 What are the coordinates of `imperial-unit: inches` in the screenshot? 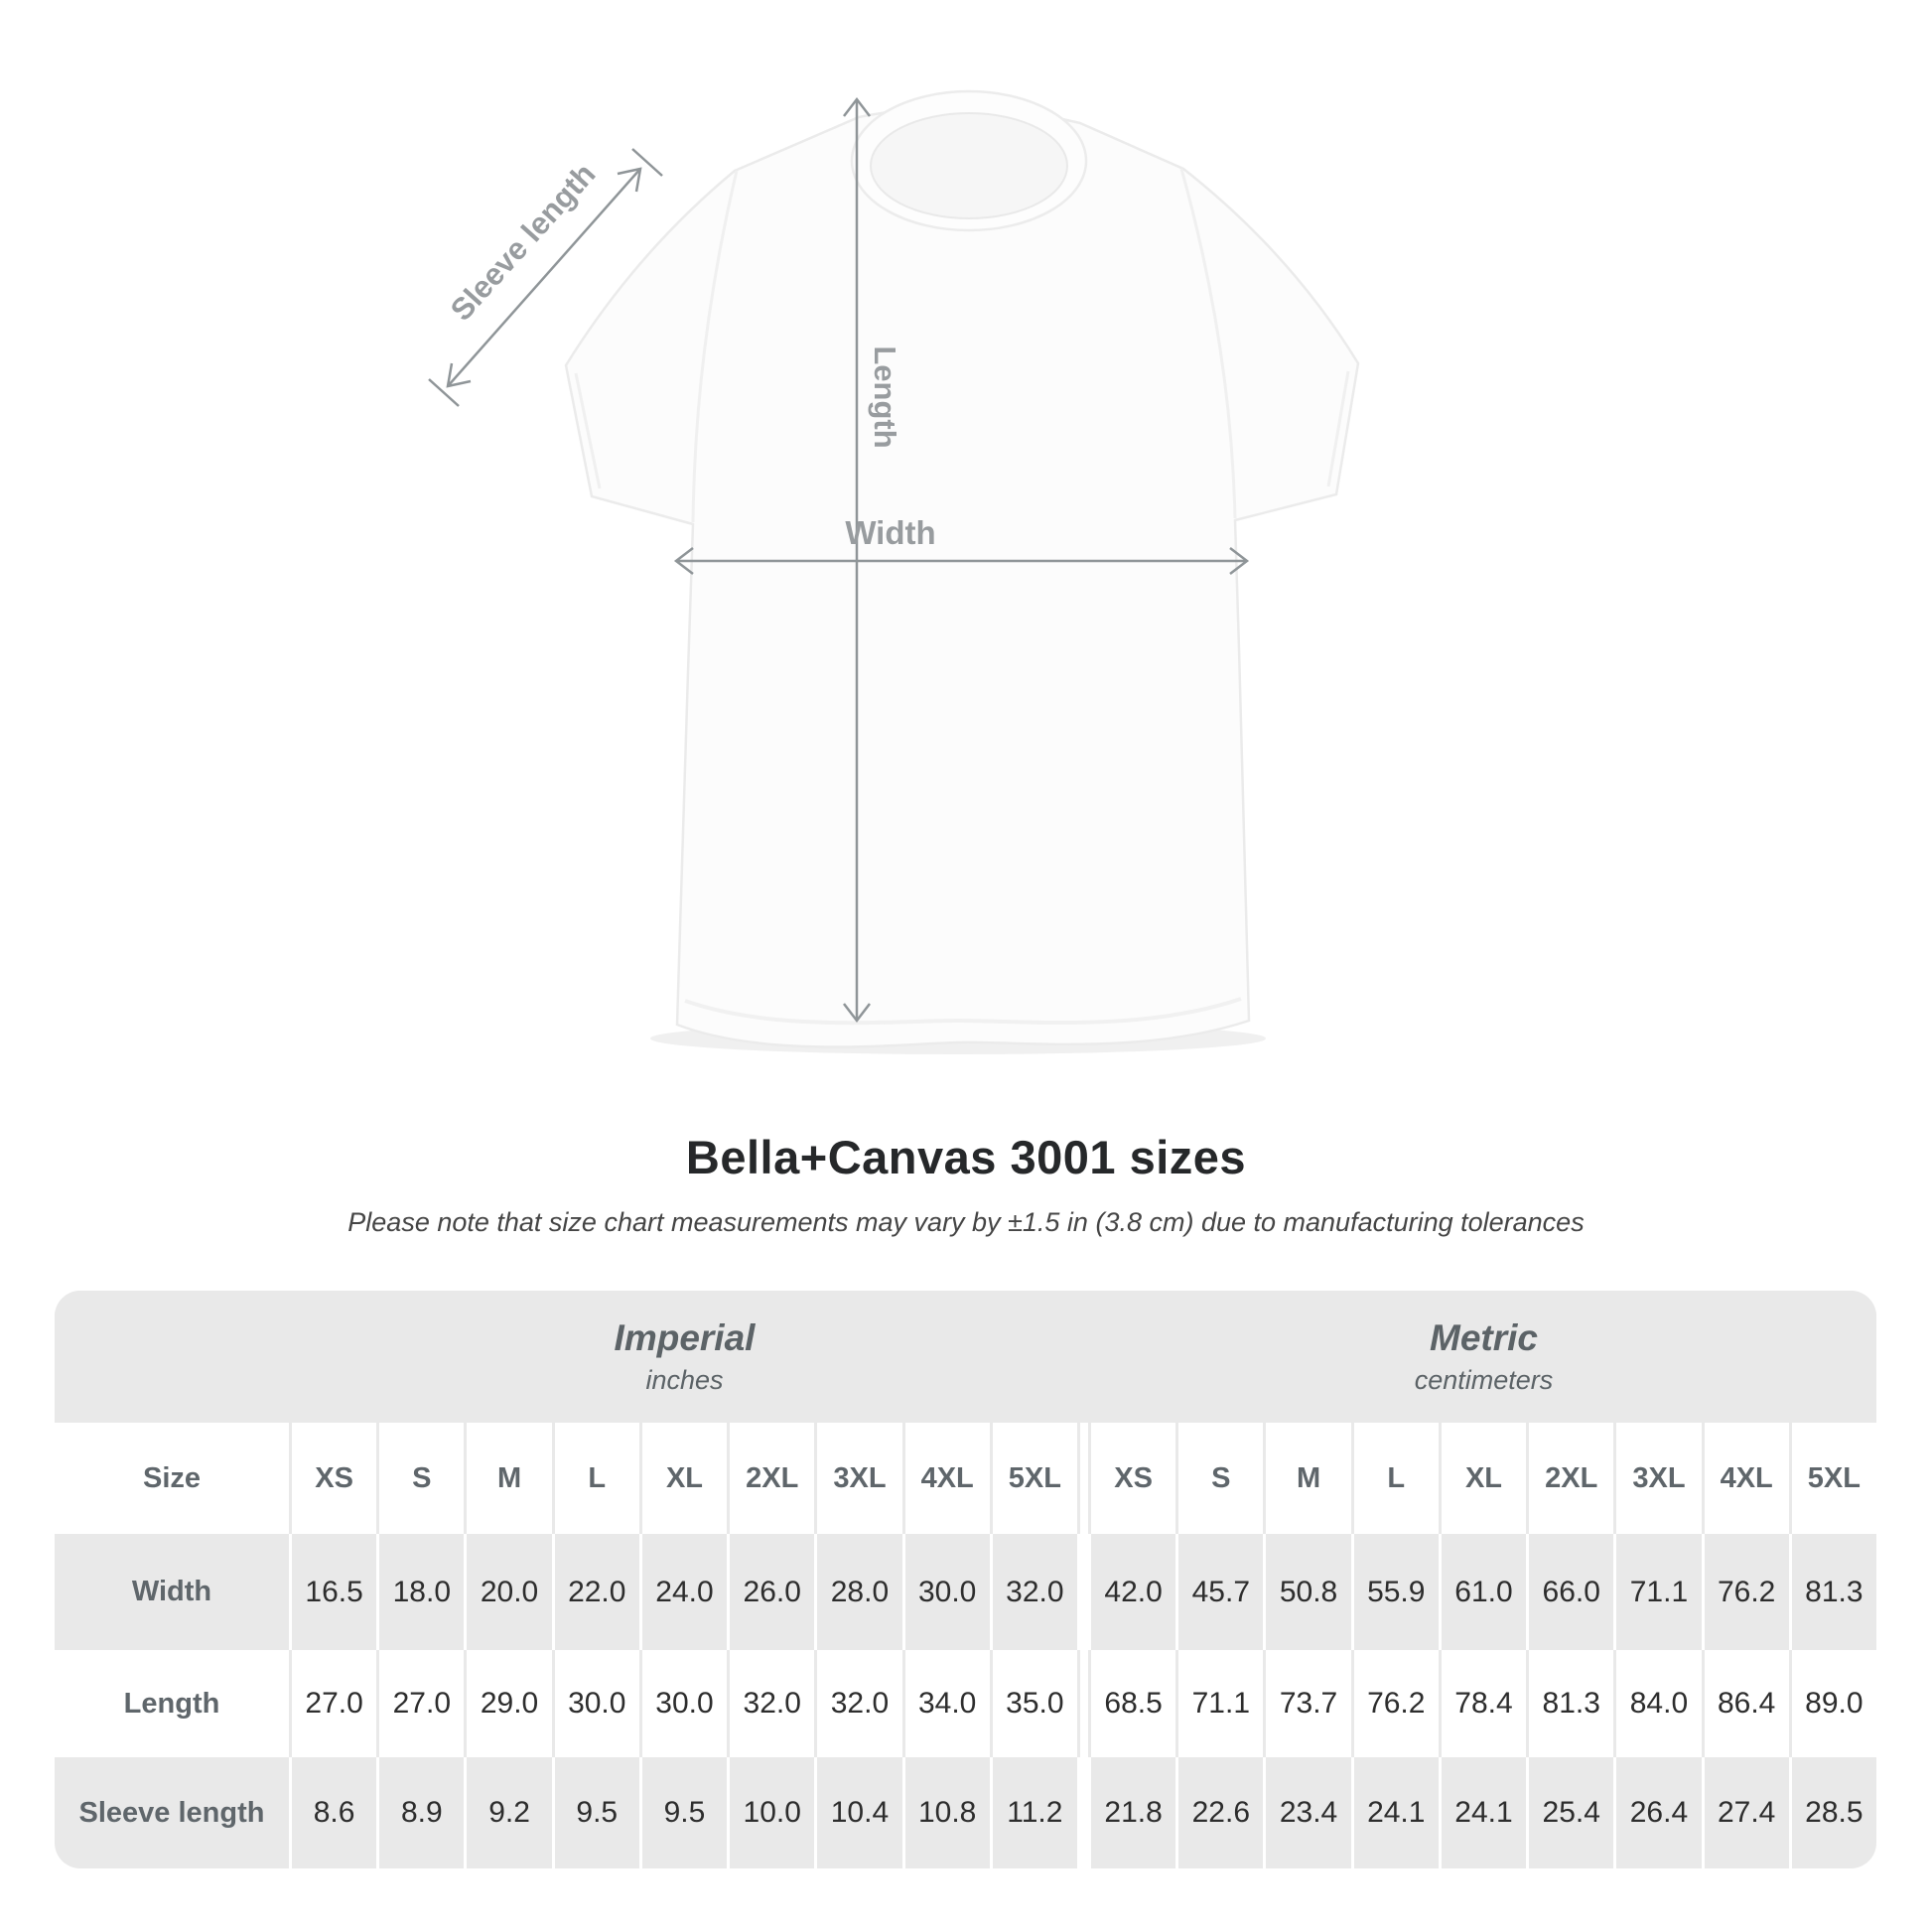 It's located at (684, 1380).